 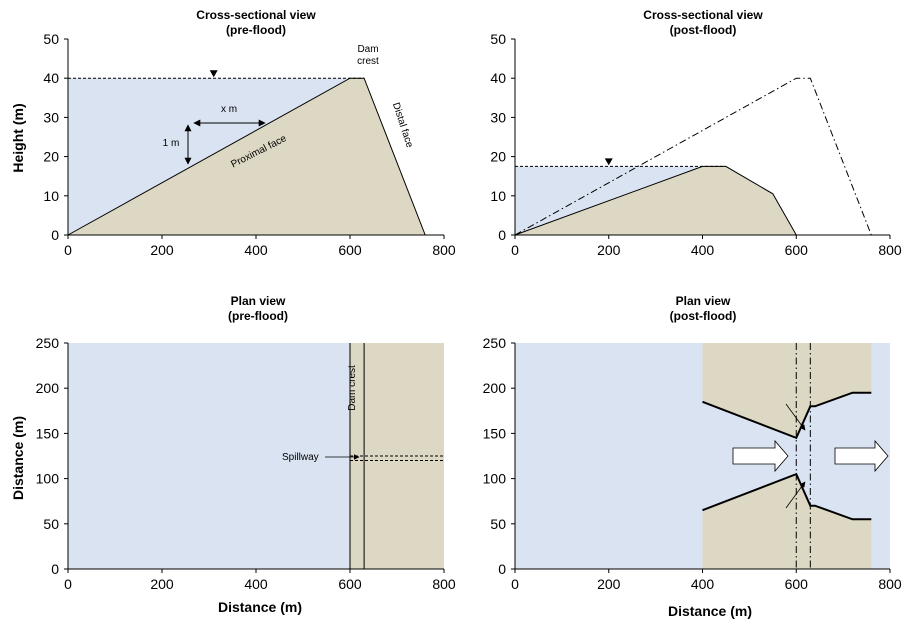 I want to click on north-bank-land, so click(x=787, y=390).